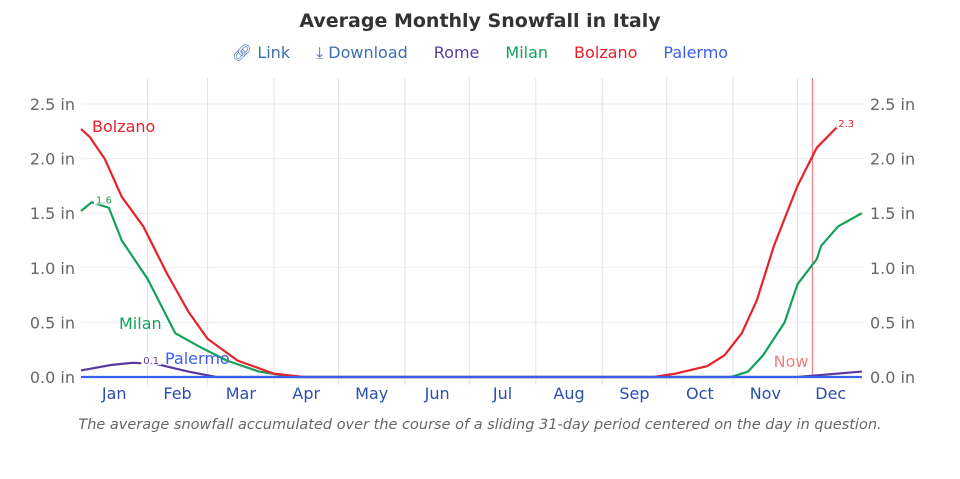 This screenshot has height=479, width=960. I want to click on y-tick-label-left: 2.5 in, so click(52, 104).